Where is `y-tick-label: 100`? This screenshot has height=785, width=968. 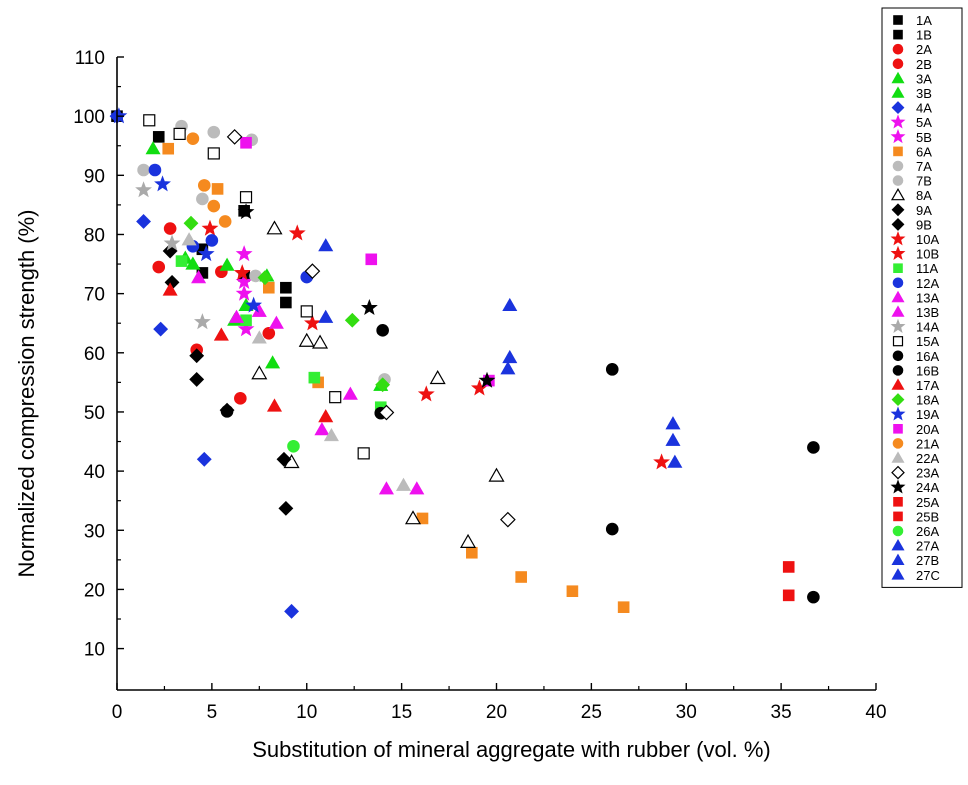
y-tick-label: 100 is located at coordinates (89, 117).